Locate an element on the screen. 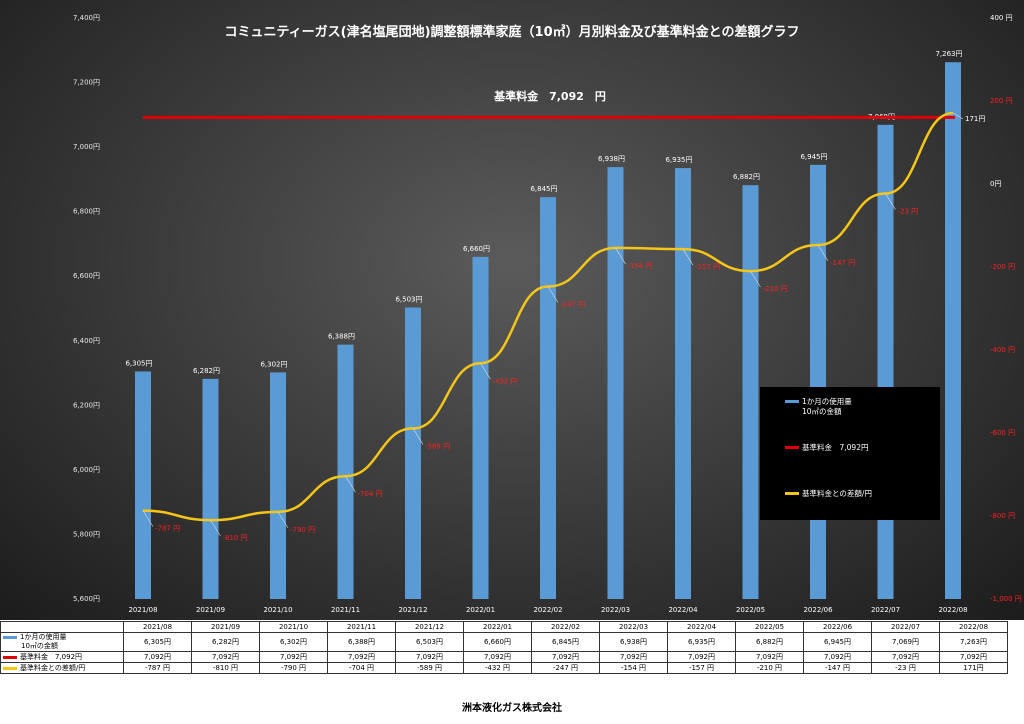 This screenshot has width=1024, height=724. right-tick-label: -1,000 円 is located at coordinates (1006, 599).